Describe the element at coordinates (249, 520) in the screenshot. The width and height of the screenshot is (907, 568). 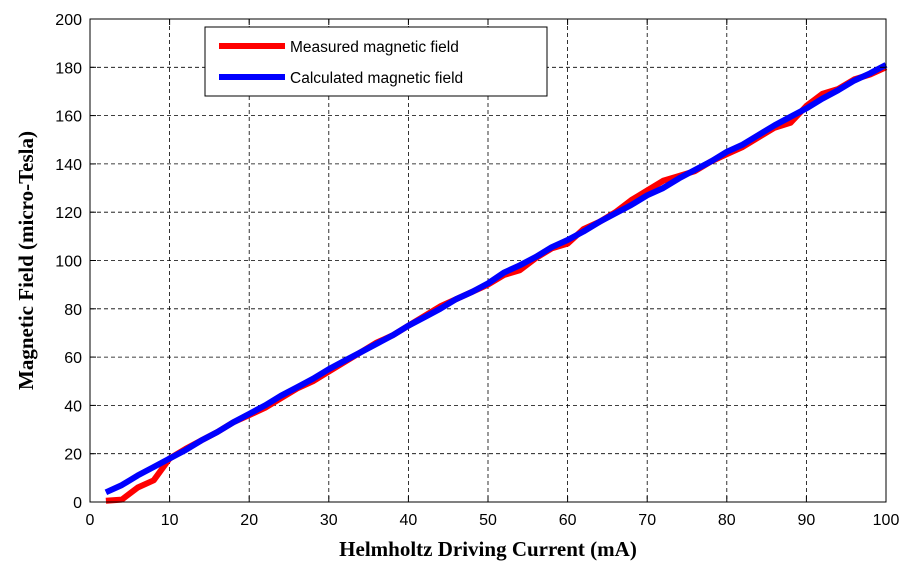
I see `x-tick-label: 20` at that location.